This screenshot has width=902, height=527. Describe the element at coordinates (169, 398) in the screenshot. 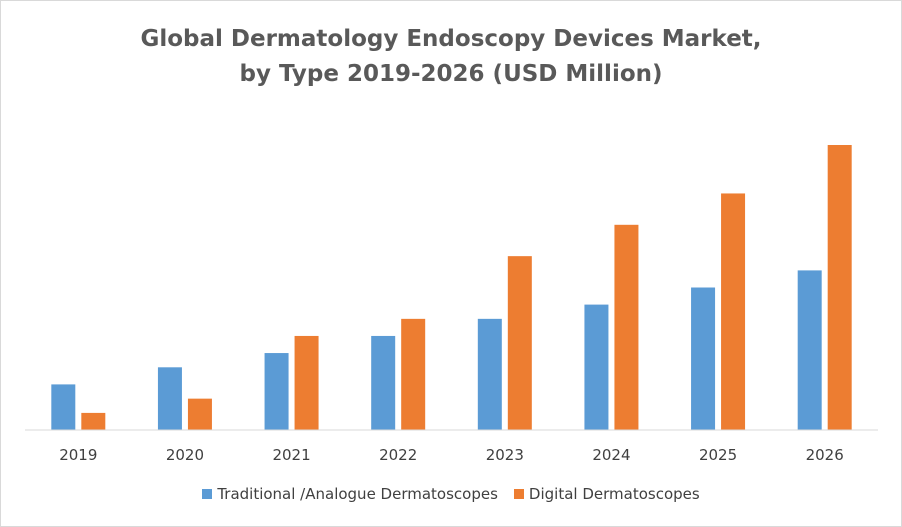

I see `bar-traditional-2020` at that location.